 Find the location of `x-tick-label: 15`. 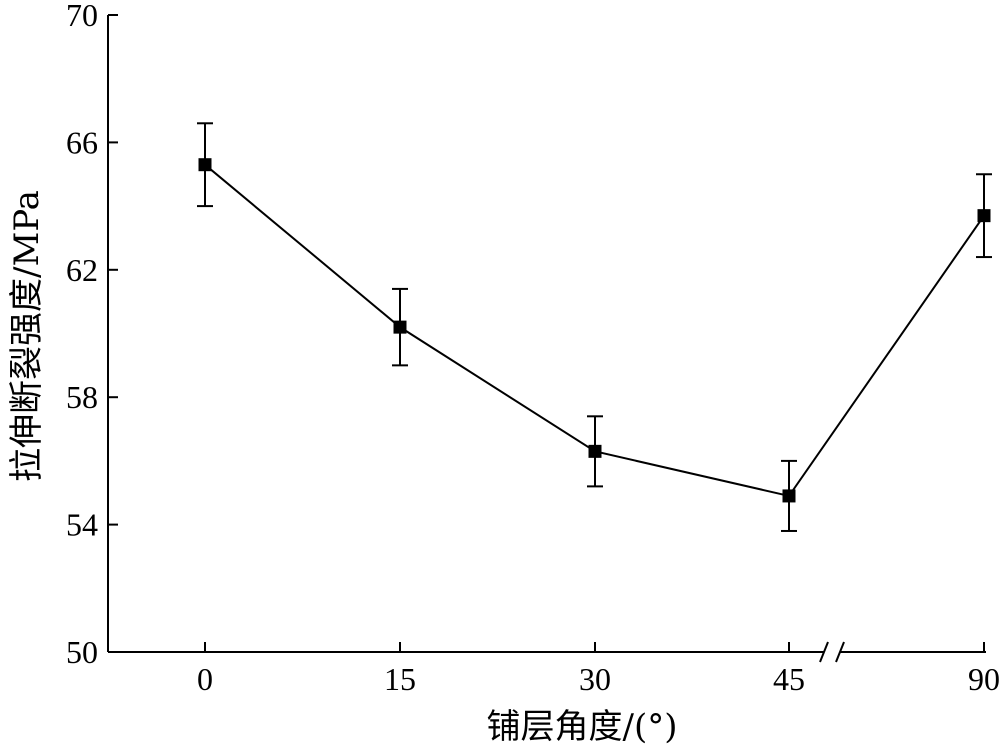

x-tick-label: 15 is located at coordinates (400, 679).